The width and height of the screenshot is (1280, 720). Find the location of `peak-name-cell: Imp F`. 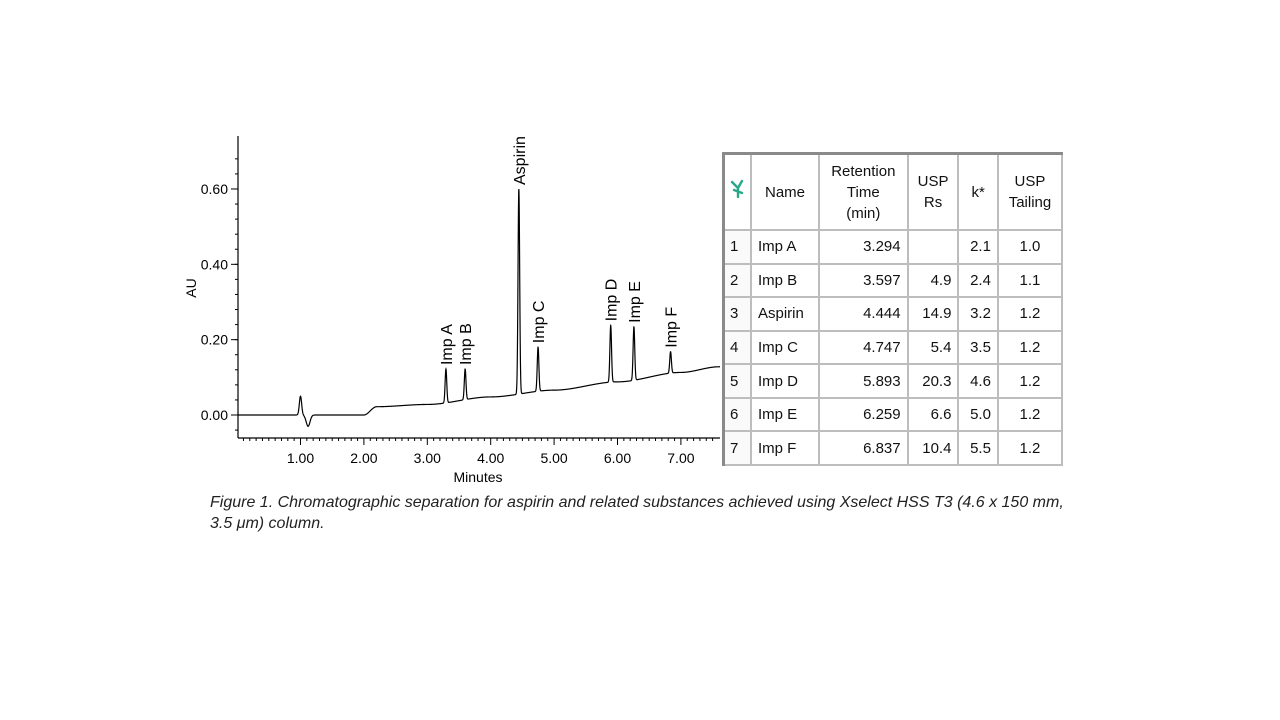

peak-name-cell: Imp F is located at coordinates (785, 448).